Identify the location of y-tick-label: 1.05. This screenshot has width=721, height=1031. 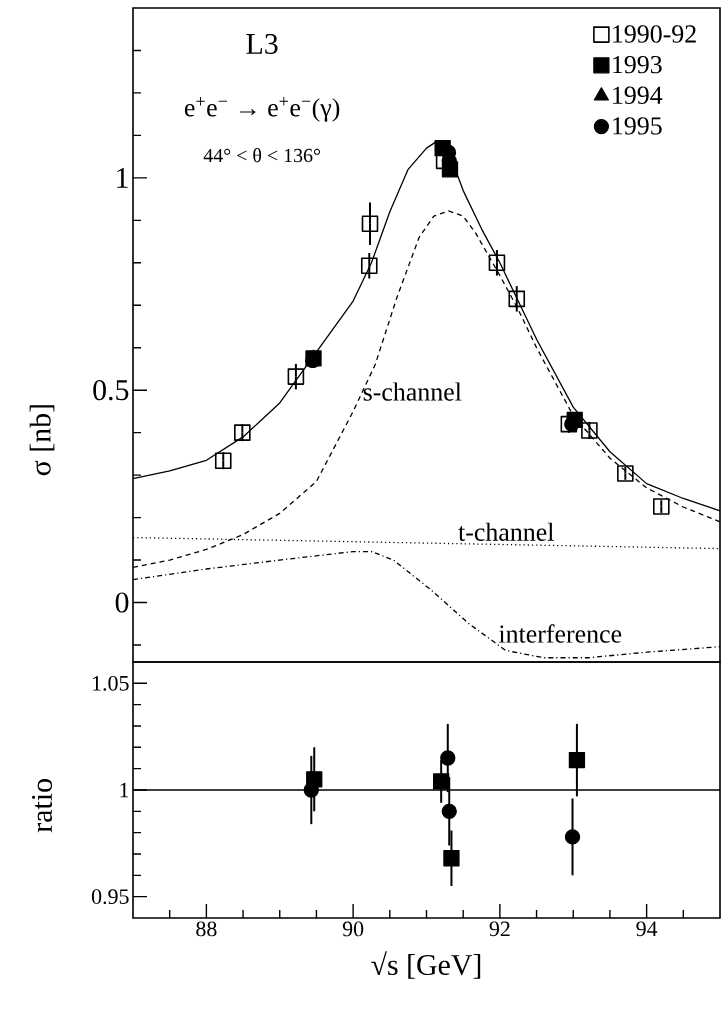
(111, 683).